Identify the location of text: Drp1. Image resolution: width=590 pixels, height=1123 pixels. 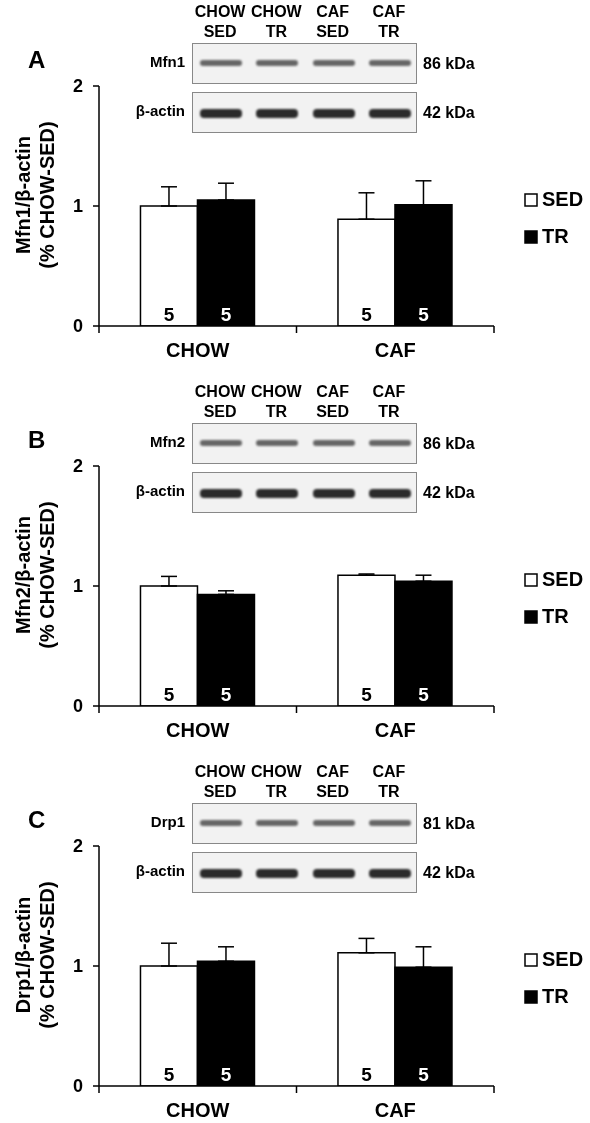
(167, 821).